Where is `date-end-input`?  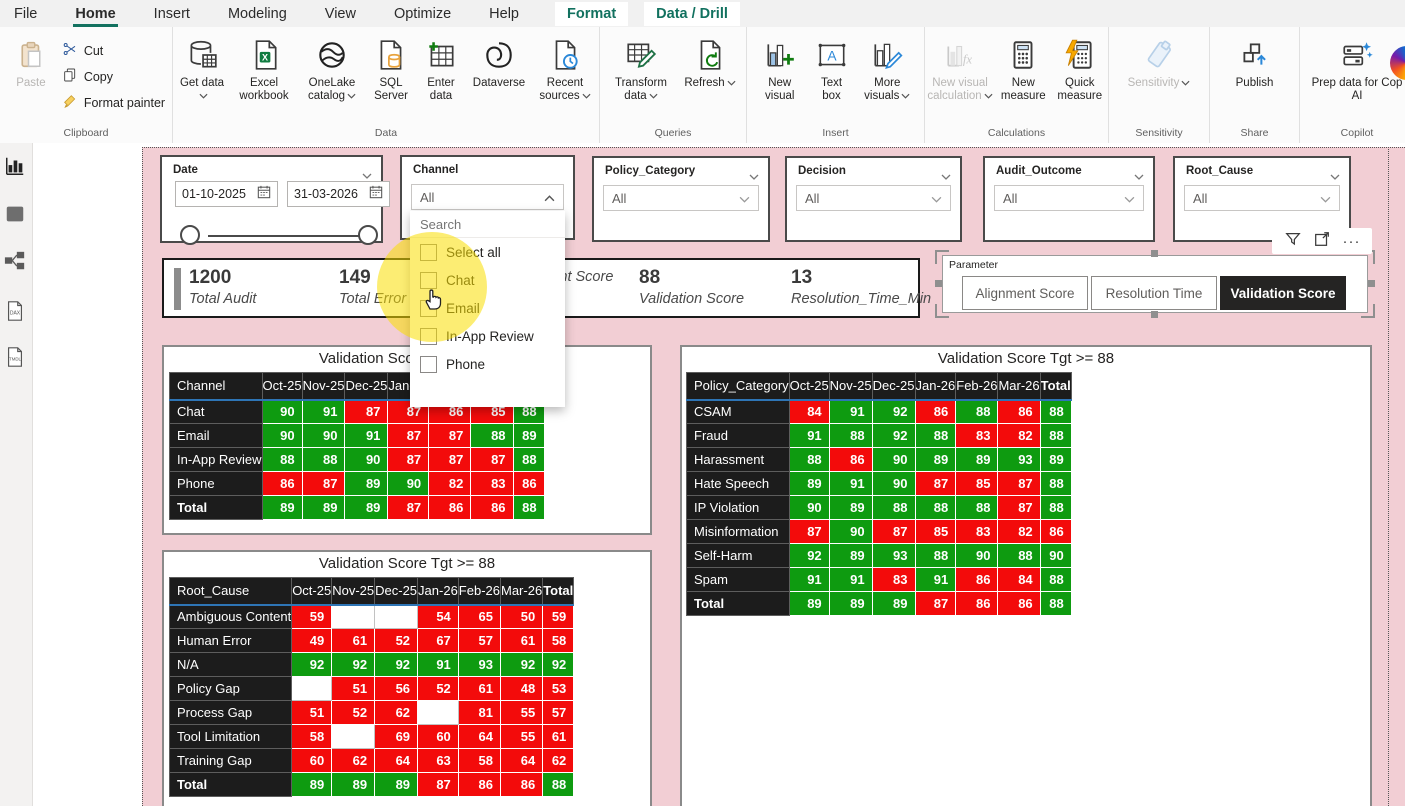 date-end-input is located at coordinates (331, 194).